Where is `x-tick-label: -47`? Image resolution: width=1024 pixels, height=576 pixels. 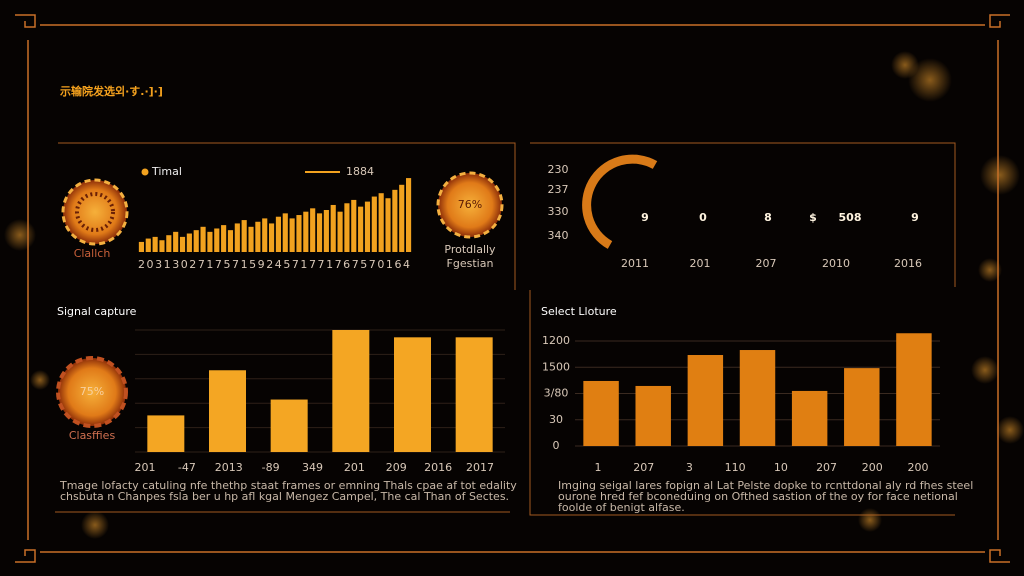 x-tick-label: -47 is located at coordinates (187, 467).